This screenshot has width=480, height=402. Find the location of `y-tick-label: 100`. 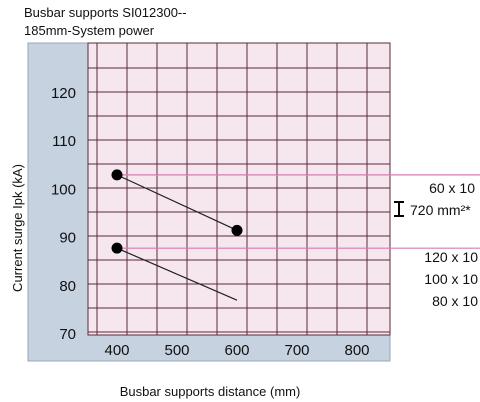

y-tick-label: 100 is located at coordinates (63, 189).